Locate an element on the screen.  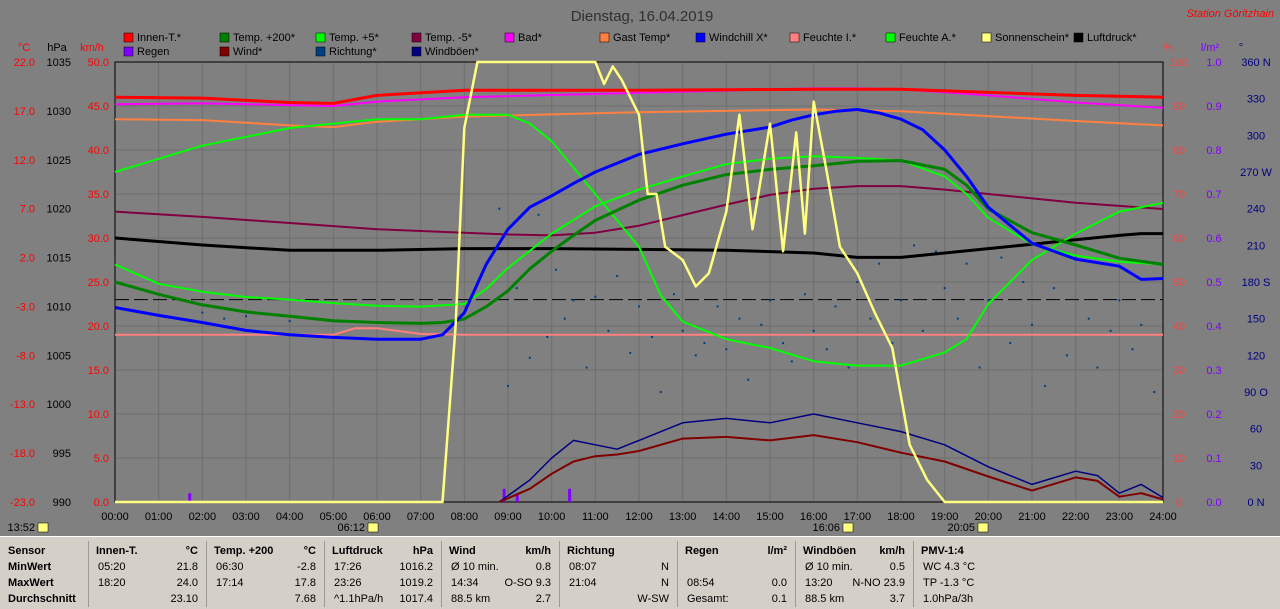
legend-label: Temp. -5* is located at coordinates (449, 38).